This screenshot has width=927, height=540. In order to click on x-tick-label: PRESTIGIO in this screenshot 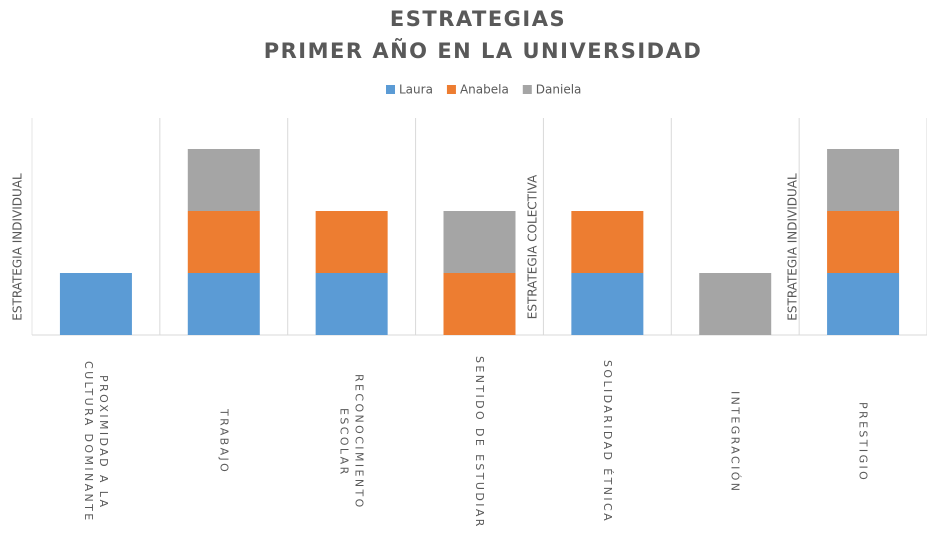, I will do `click(863, 442)`.